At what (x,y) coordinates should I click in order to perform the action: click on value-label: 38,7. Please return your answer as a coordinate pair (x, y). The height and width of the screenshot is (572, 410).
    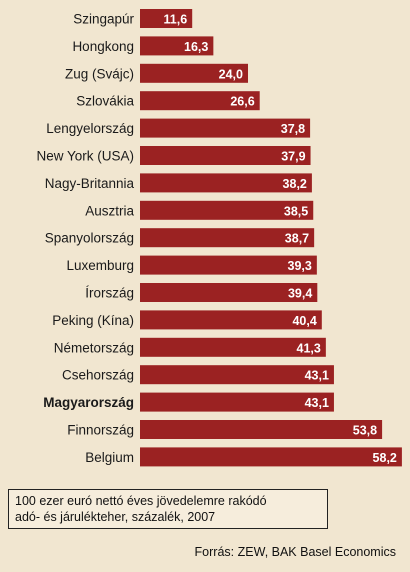
    Looking at the image, I should click on (297, 239).